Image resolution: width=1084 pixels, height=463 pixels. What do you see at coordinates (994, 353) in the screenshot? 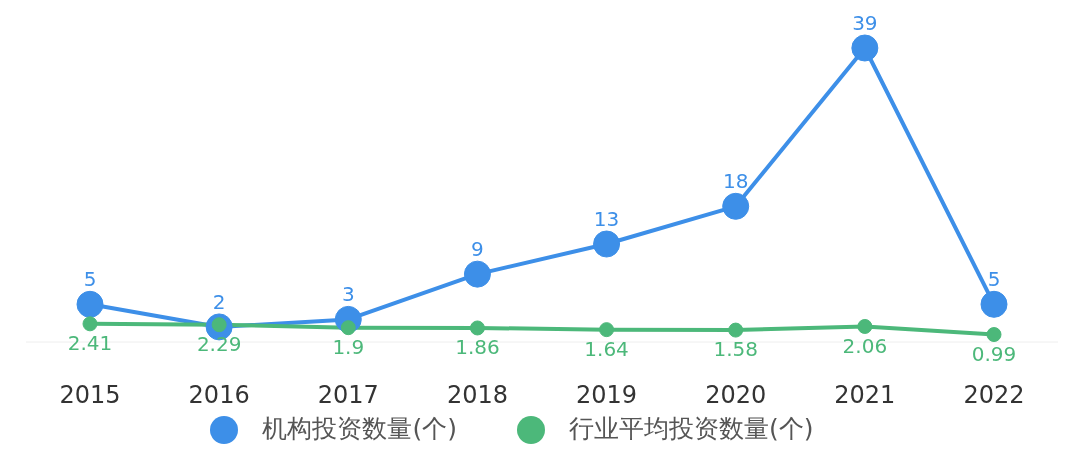
I see `data-label: 0.99` at bounding box center [994, 353].